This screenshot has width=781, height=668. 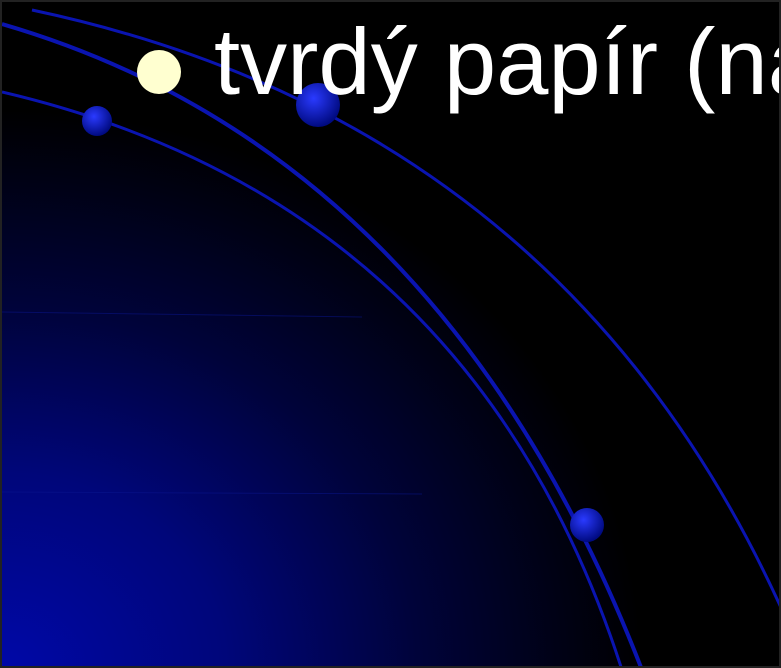 What do you see at coordinates (497, 61) in the screenshot?
I see `bullet-text: tvrdý papír (na` at bounding box center [497, 61].